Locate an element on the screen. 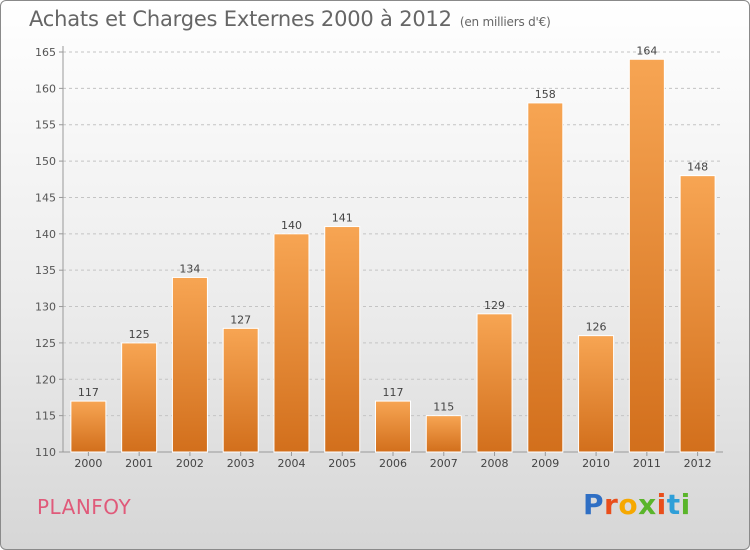  x-tick-label-2011: 2011 is located at coordinates (647, 463).